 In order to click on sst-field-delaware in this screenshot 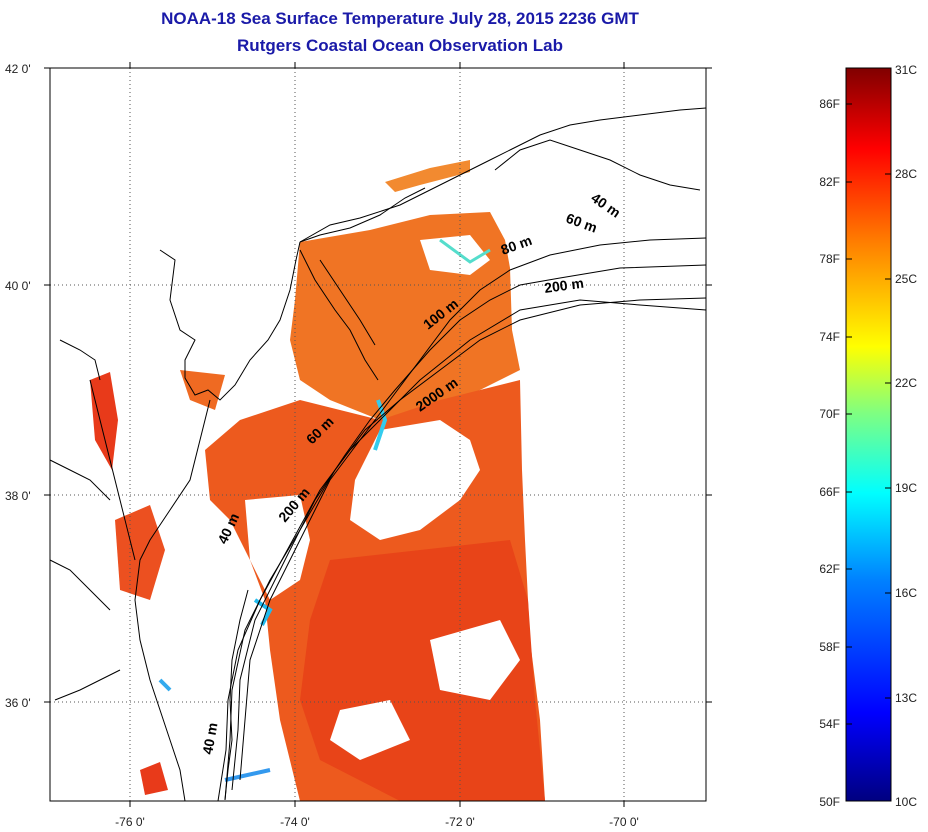, I will do `click(202, 390)`.